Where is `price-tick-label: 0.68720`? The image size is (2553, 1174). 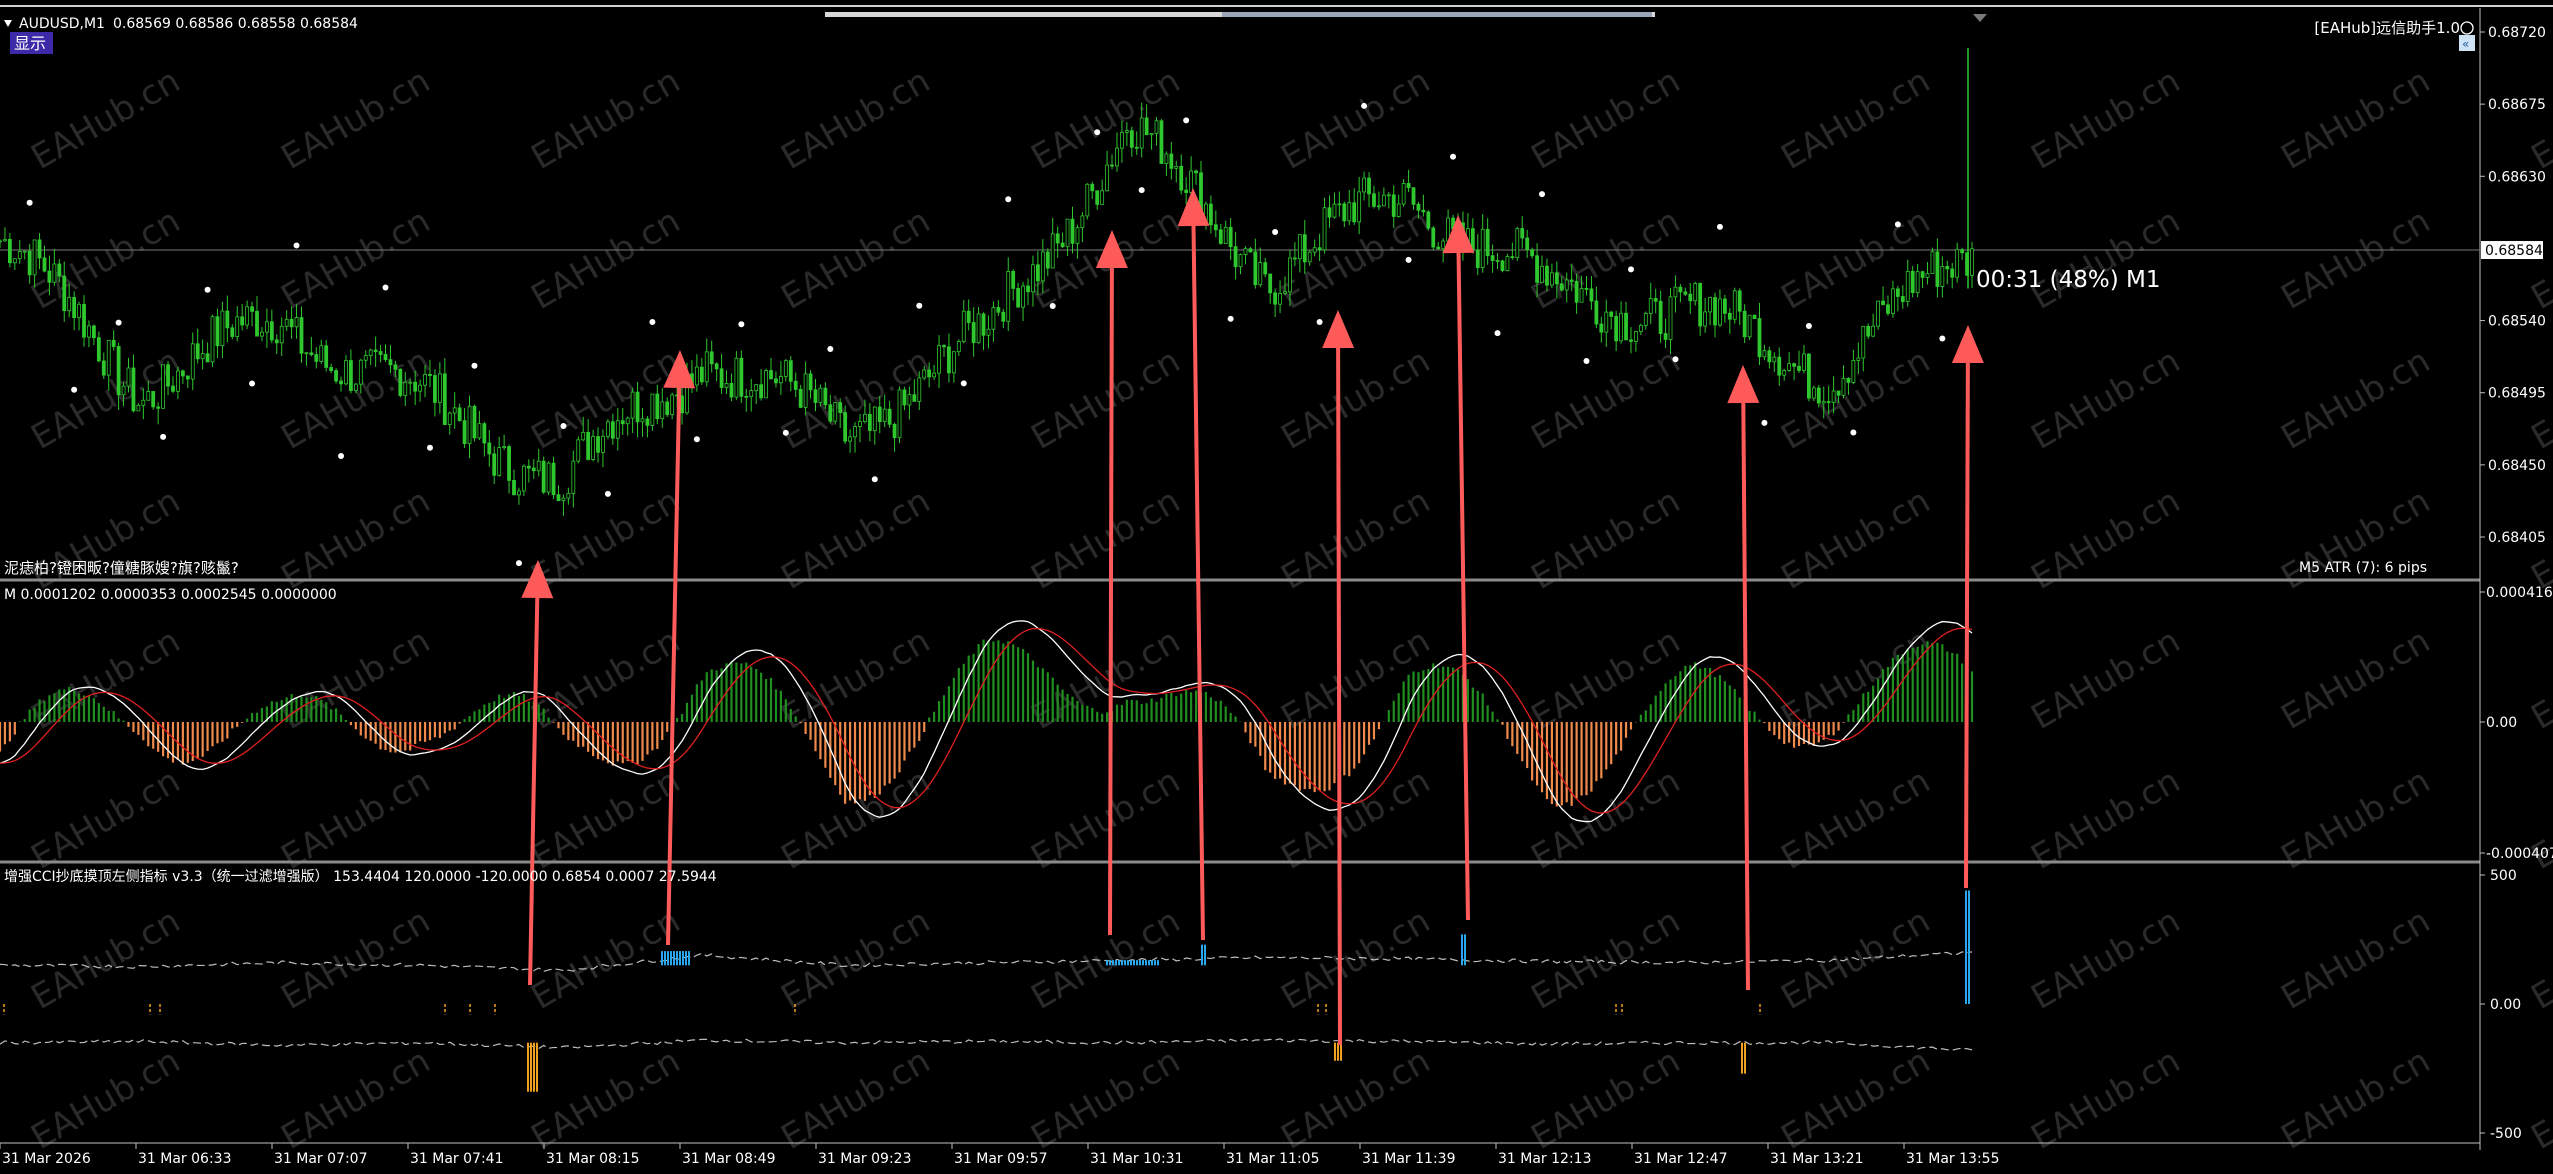
price-tick-label: 0.68720 is located at coordinates (2517, 33).